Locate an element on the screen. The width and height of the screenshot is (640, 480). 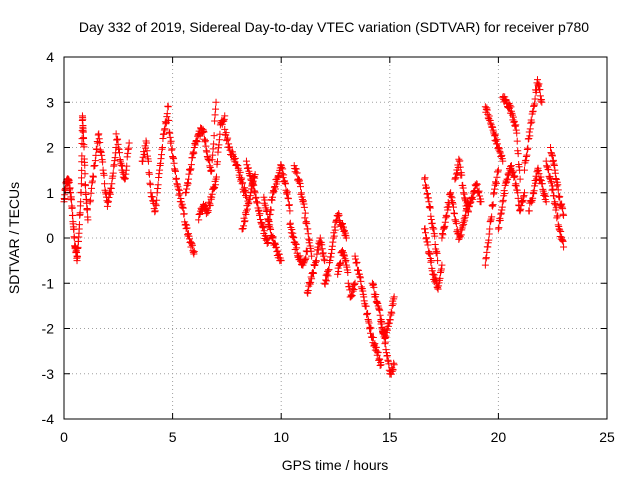
x-tick-label: 0 is located at coordinates (64, 437).